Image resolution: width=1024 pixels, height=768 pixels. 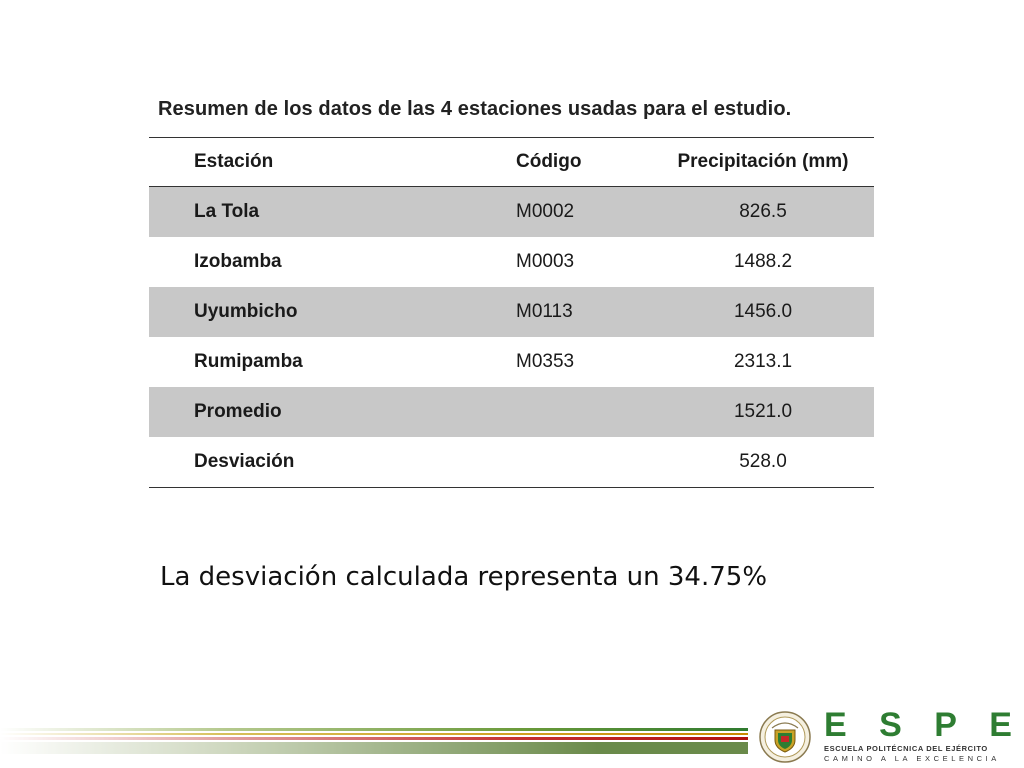 I want to click on logo-letter: P, so click(x=945, y=725).